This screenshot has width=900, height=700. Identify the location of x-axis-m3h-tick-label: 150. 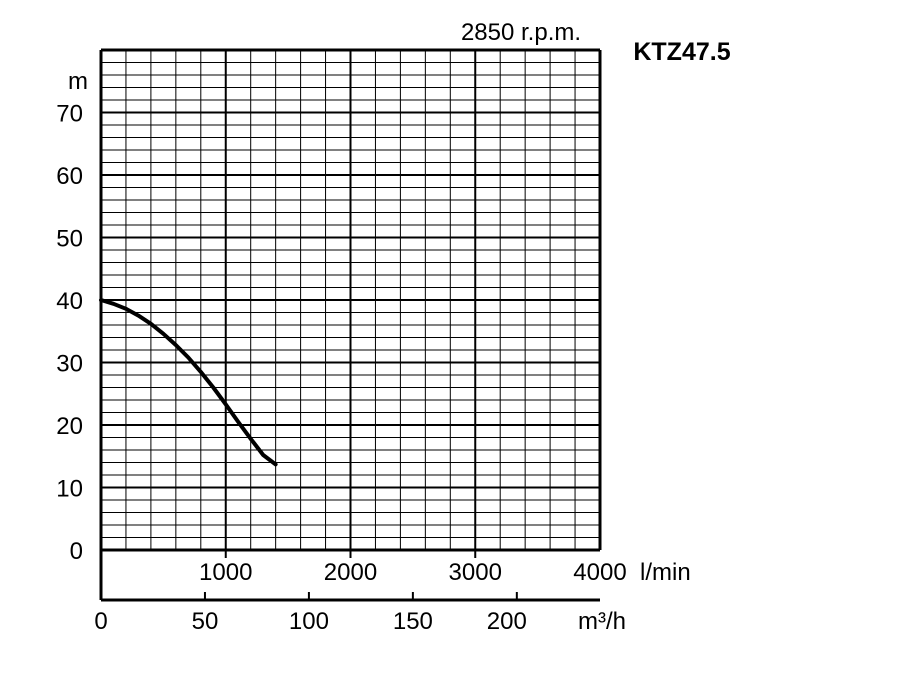
(413, 621).